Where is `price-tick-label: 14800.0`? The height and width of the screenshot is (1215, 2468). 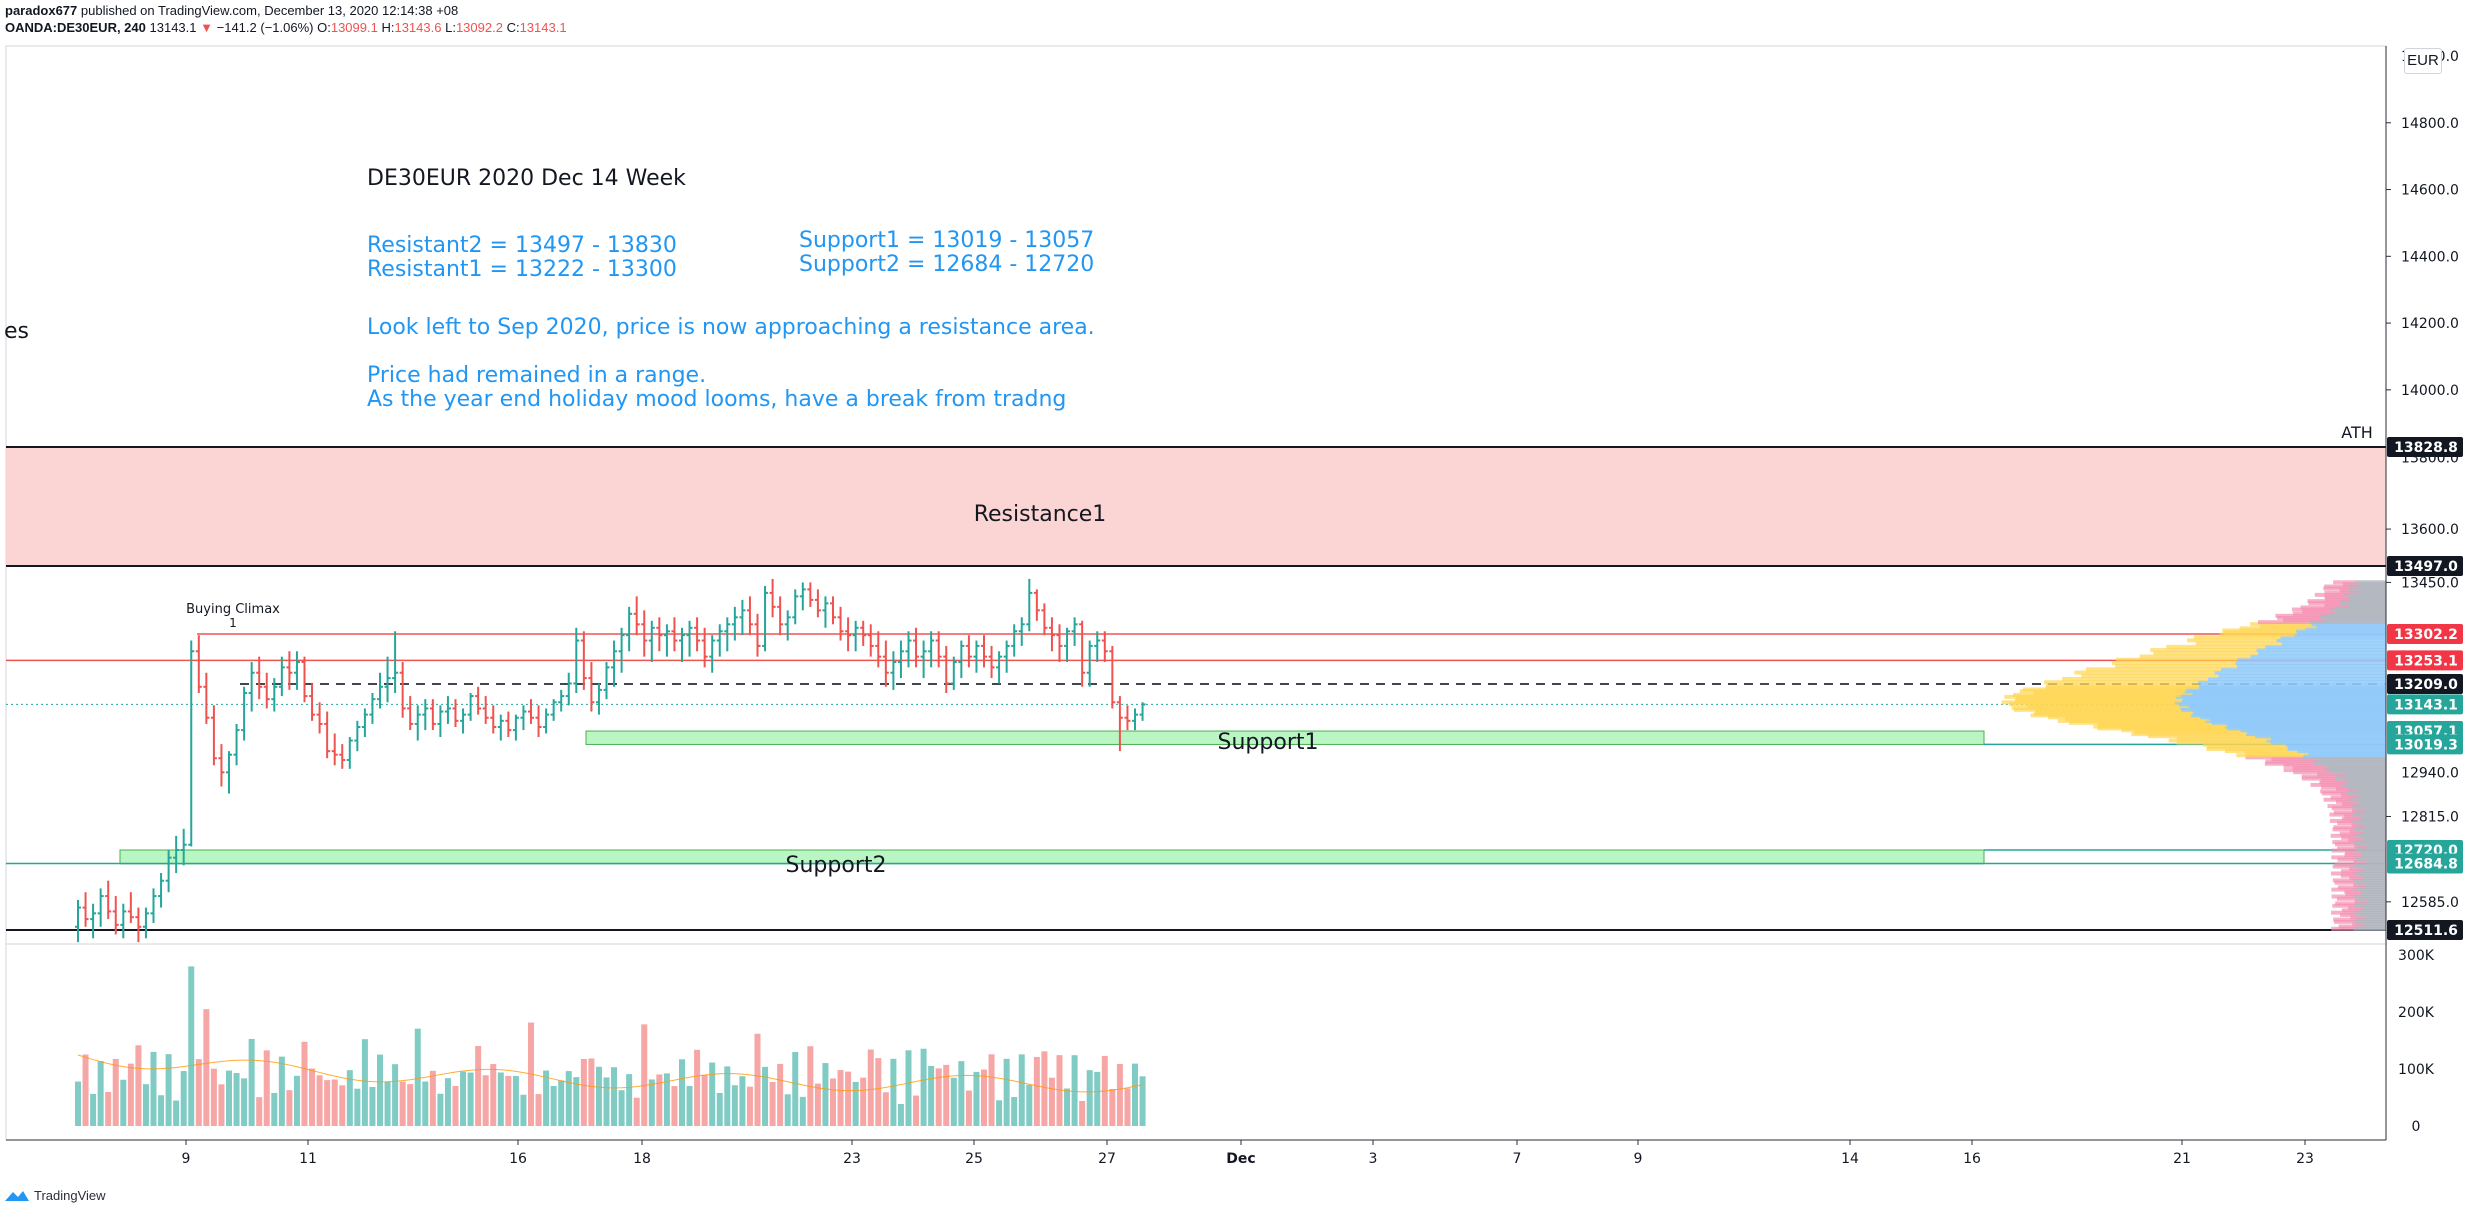
price-tick-label: 14800.0 is located at coordinates (2430, 124).